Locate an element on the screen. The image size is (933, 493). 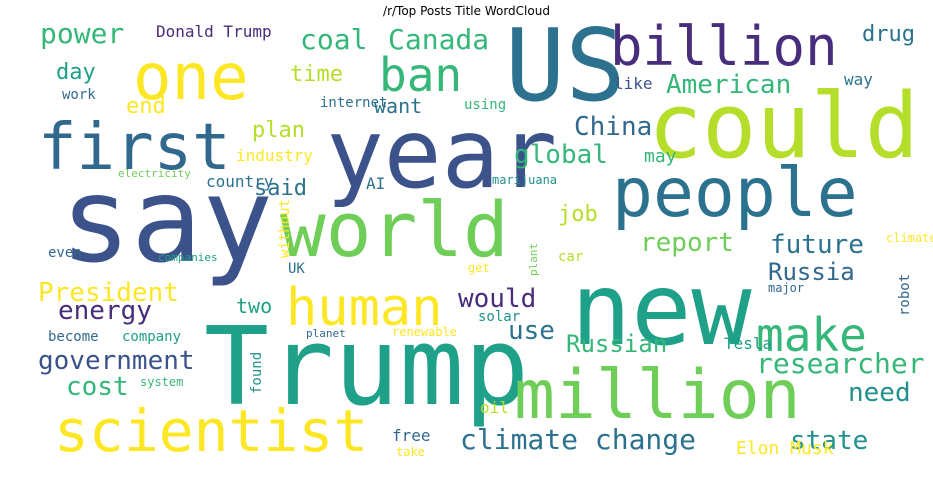
word-country: industry is located at coordinates (275, 155).